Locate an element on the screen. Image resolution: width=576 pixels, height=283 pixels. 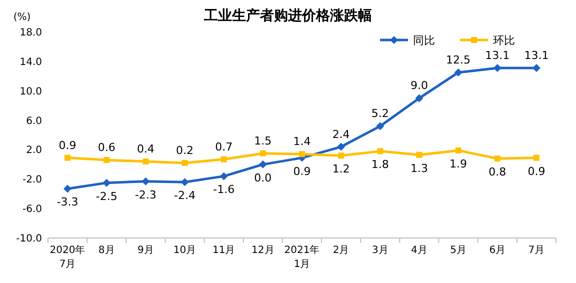
y-tick-label: 2.0 is located at coordinates (34, 150).